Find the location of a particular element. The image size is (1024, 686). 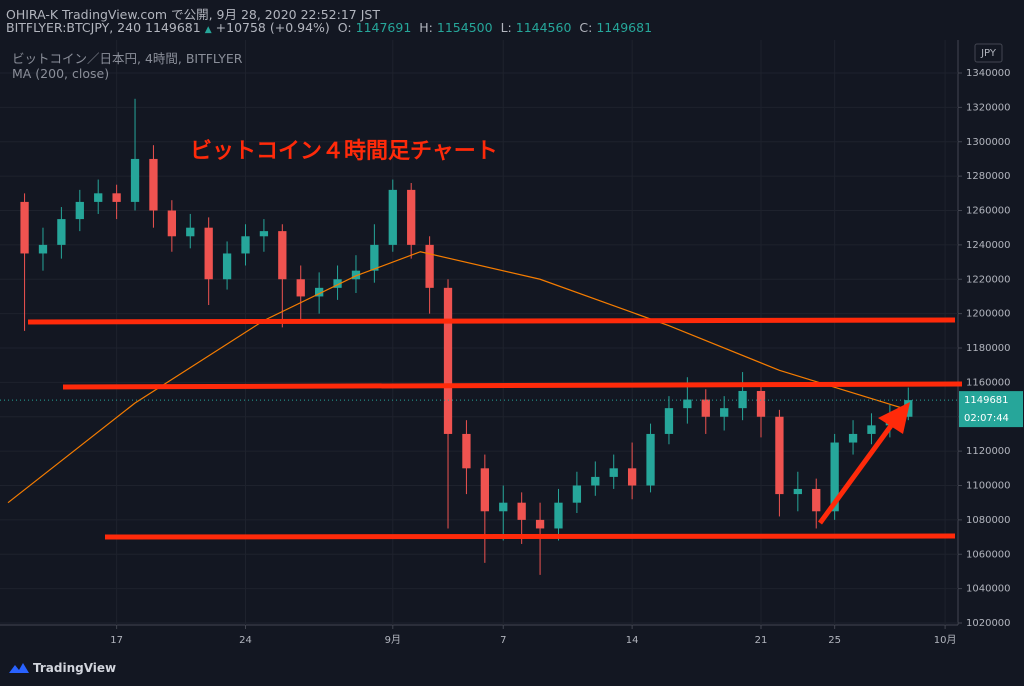

y-tick-label: 1260000 is located at coordinates (988, 211).